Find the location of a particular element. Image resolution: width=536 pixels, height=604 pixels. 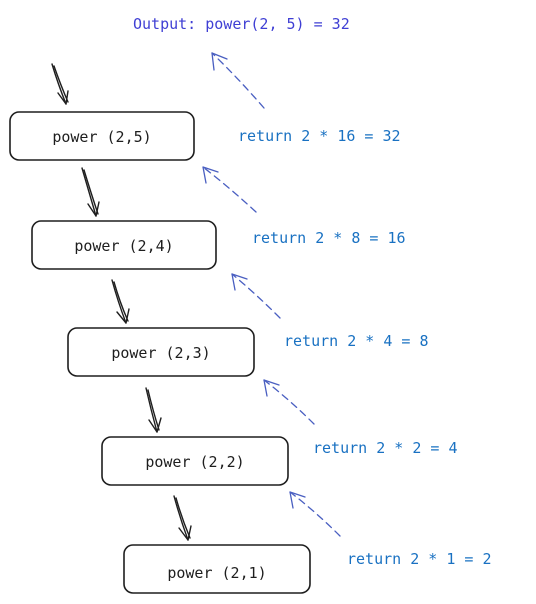

node-label: power (2,1) is located at coordinates (216, 573).